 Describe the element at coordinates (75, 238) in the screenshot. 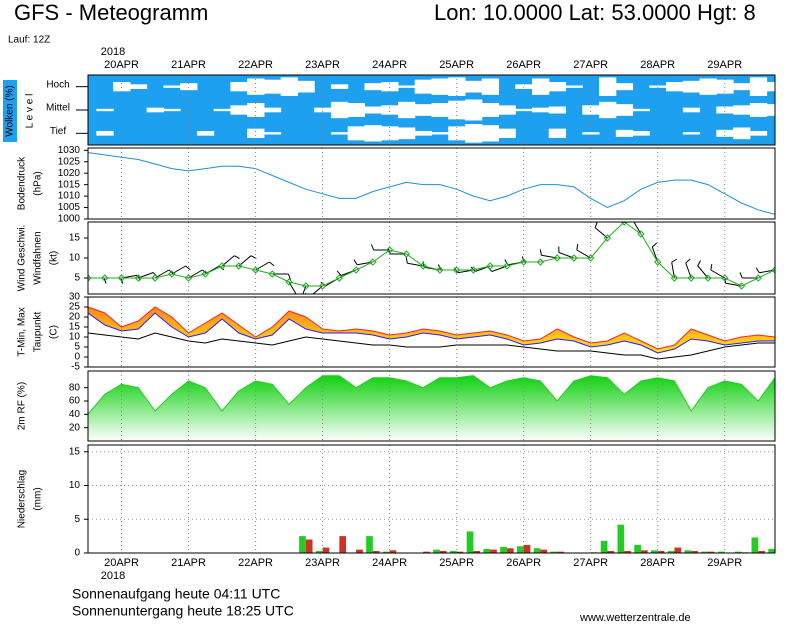

I see `y-tick-label: 15` at that location.